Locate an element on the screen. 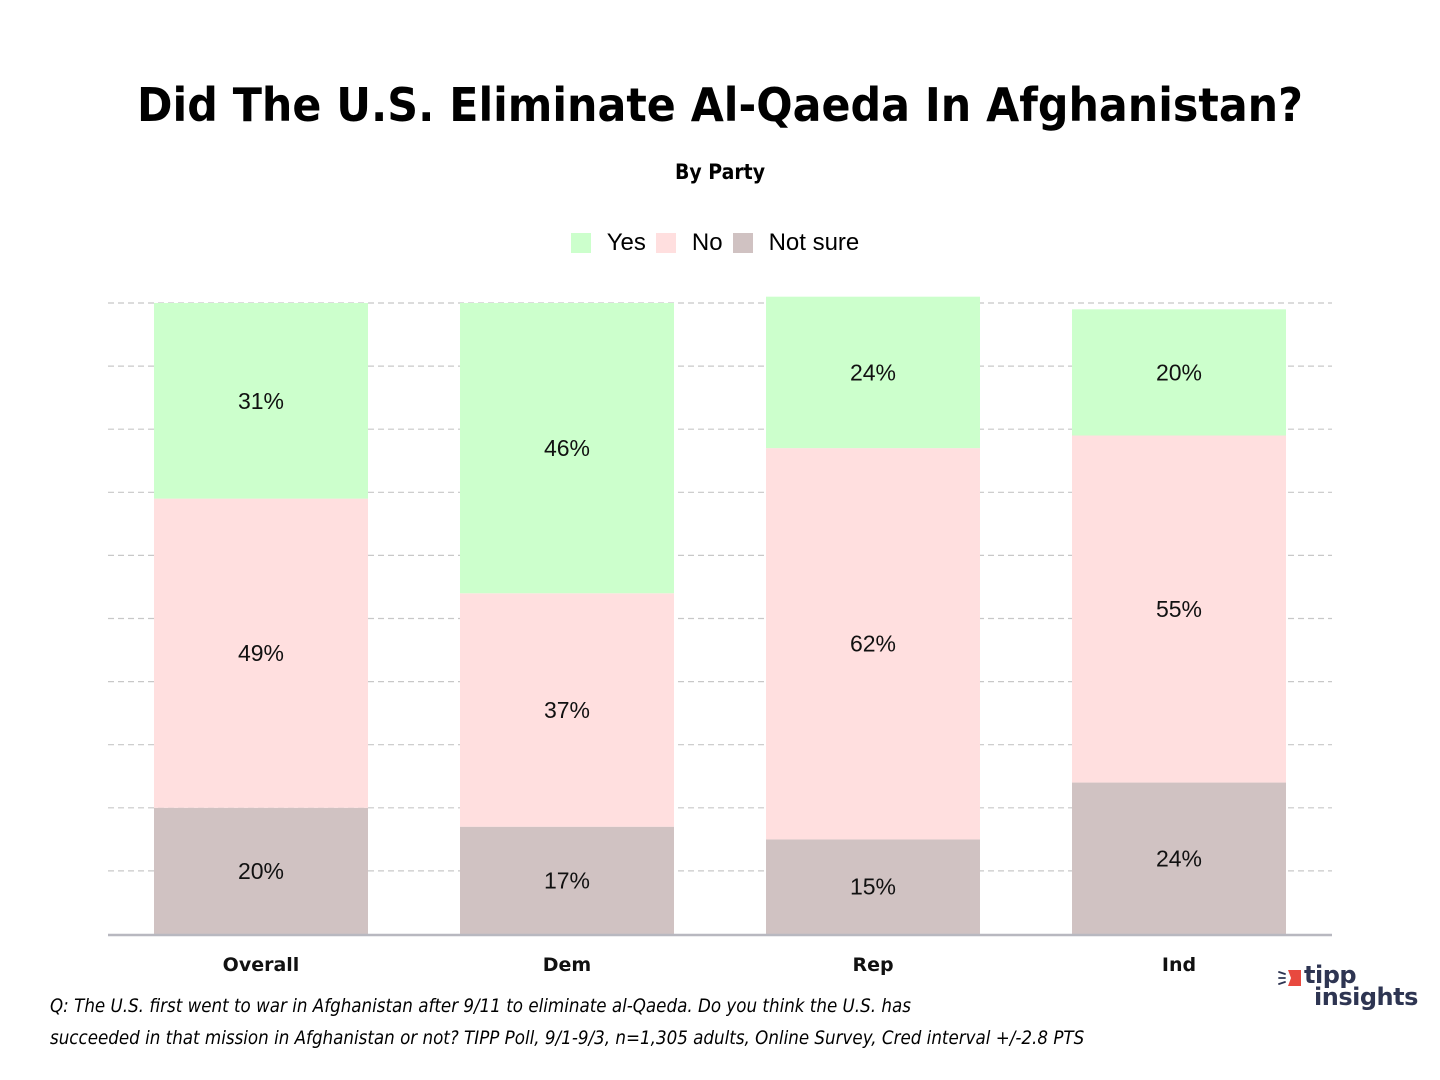 The width and height of the screenshot is (1440, 1080). chart-legend: Yes No Not sure is located at coordinates (720, 243).